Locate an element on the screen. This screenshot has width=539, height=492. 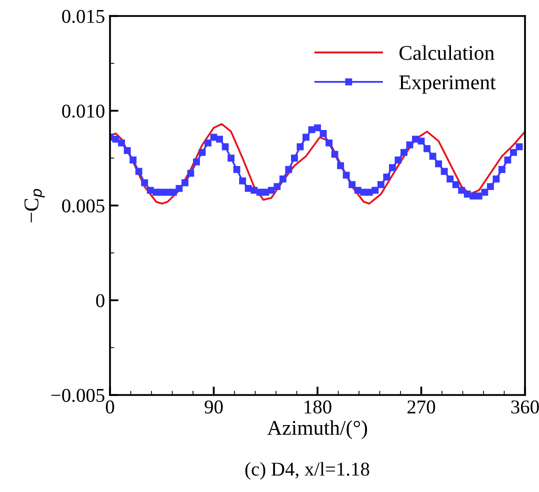
y-tick-label: 0.010 is located at coordinates (83, 111).